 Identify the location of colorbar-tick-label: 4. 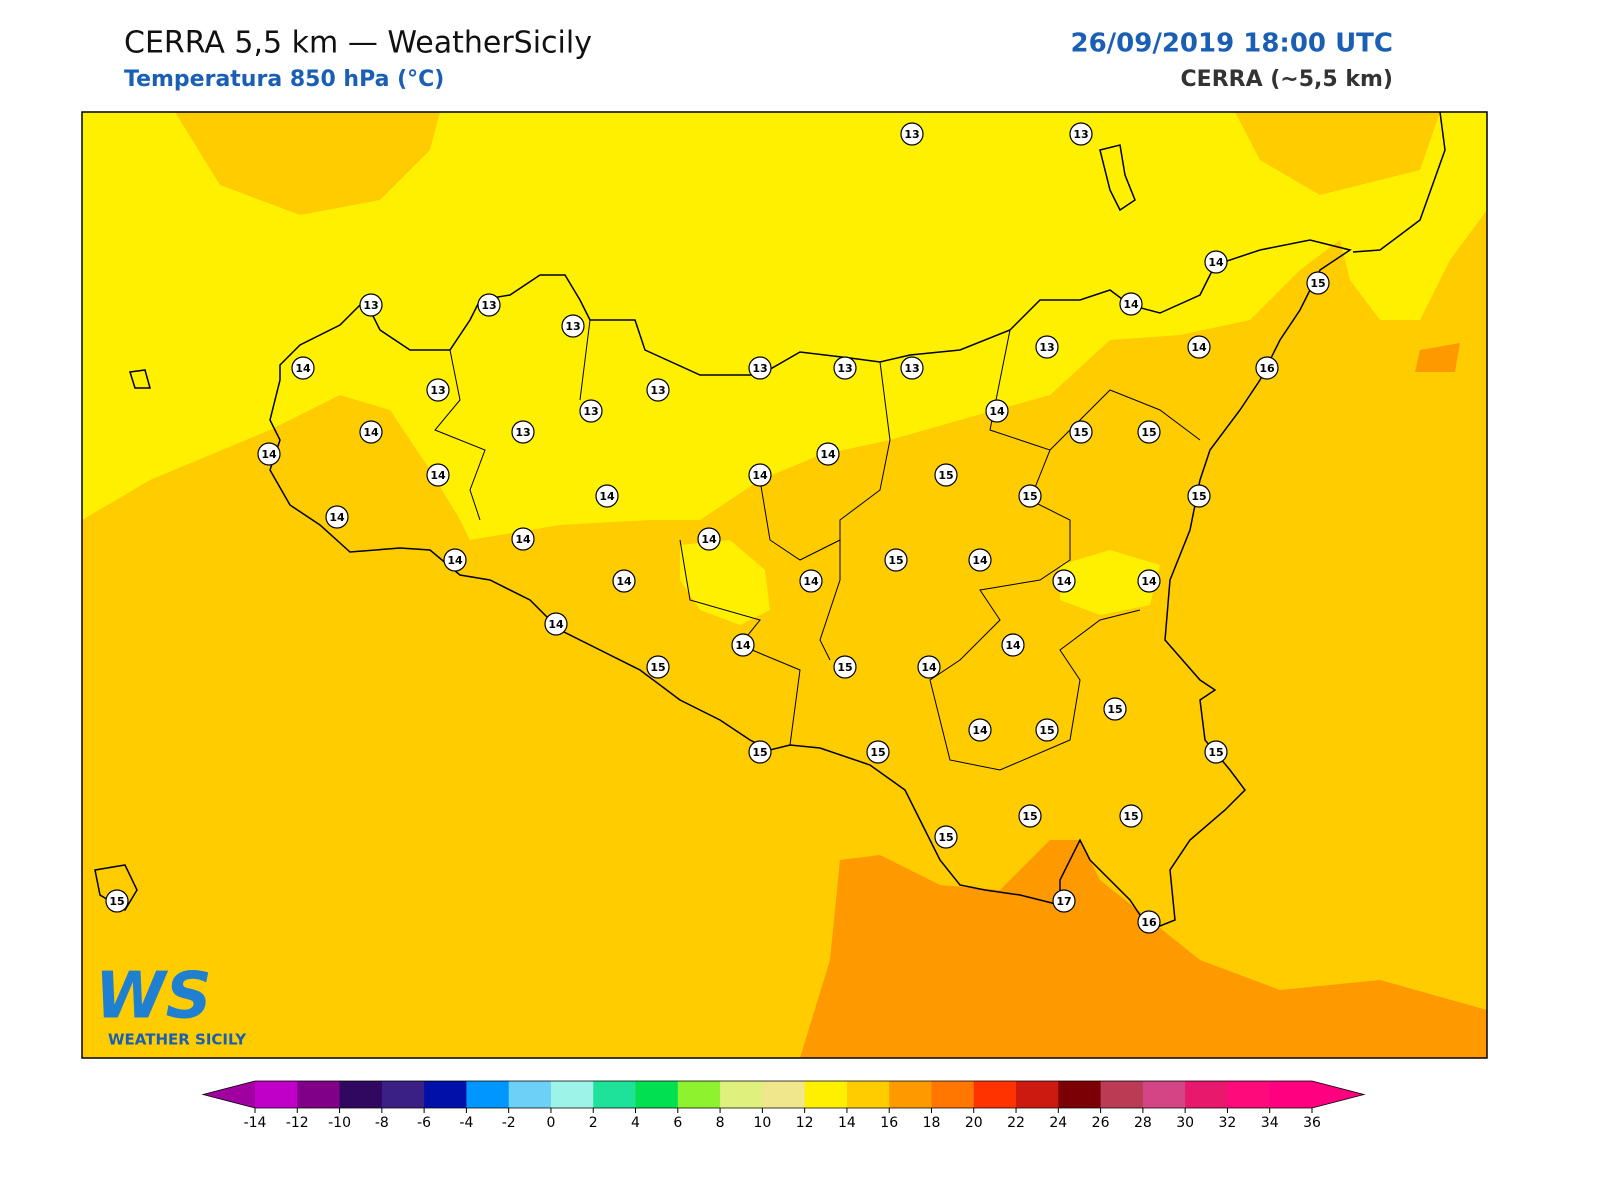
(635, 1123).